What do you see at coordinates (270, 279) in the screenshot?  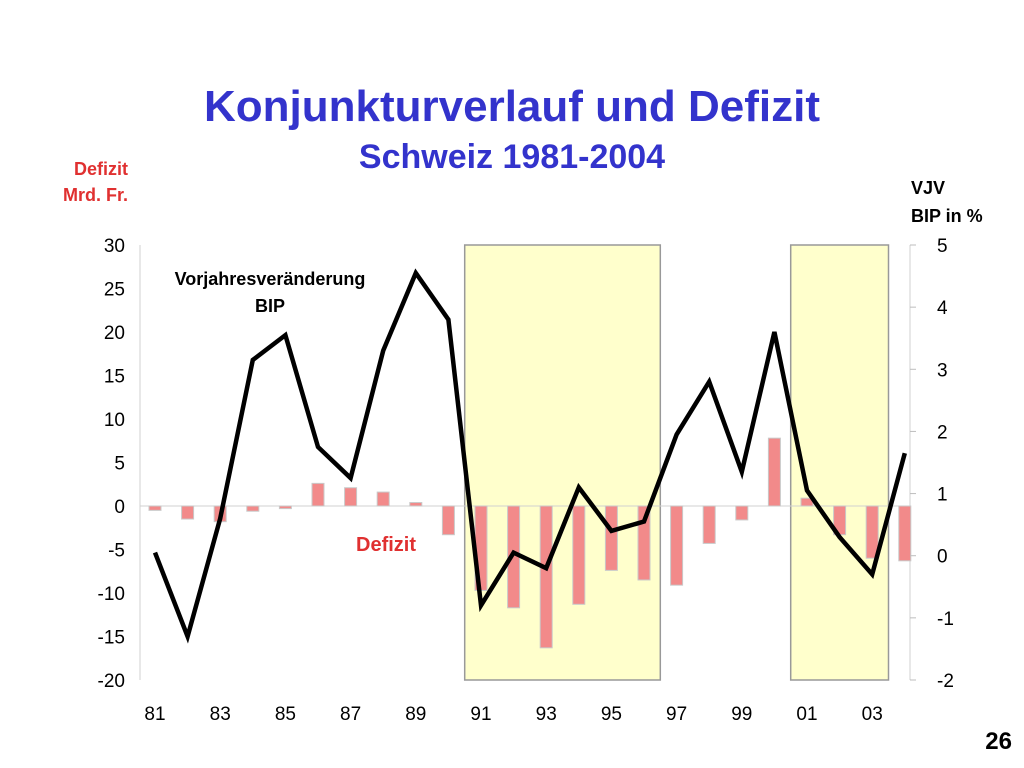 I see `line-series-annotation: Vorjahresveränderung` at bounding box center [270, 279].